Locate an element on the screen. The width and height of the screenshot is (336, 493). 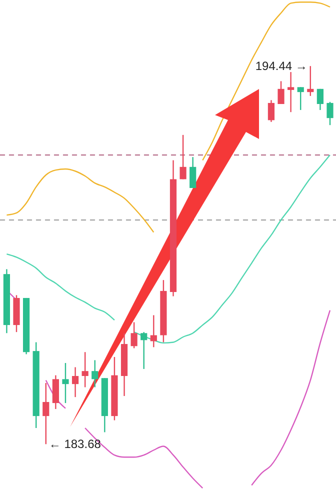
annotation: ← 183.68 is located at coordinates (75, 444).